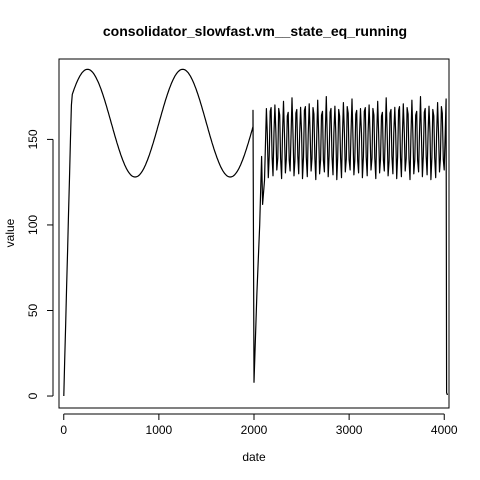 The height and width of the screenshot is (480, 480). Describe the element at coordinates (33, 225) in the screenshot. I see `y-tick-label: 100` at that location.